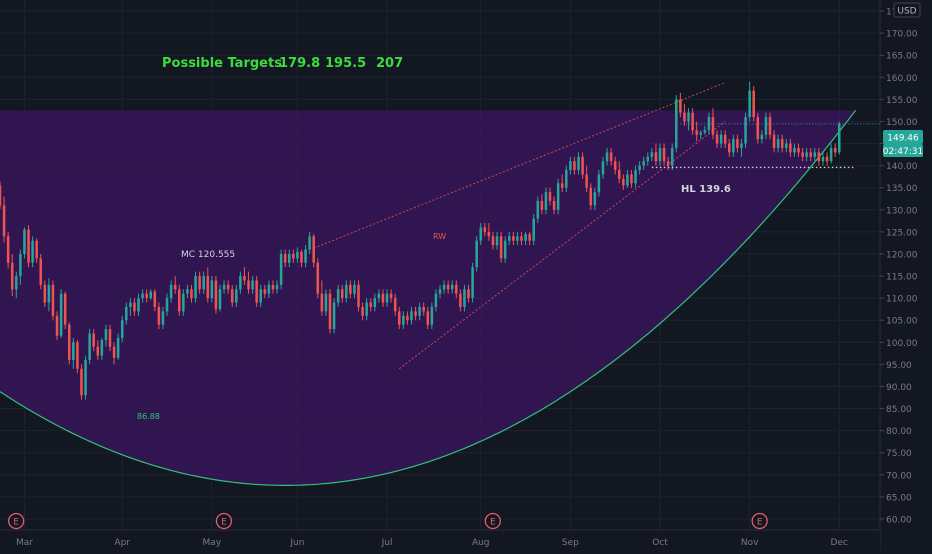 This screenshot has width=932, height=554. I want to click on price-tick-label: 85.00, so click(899, 410).